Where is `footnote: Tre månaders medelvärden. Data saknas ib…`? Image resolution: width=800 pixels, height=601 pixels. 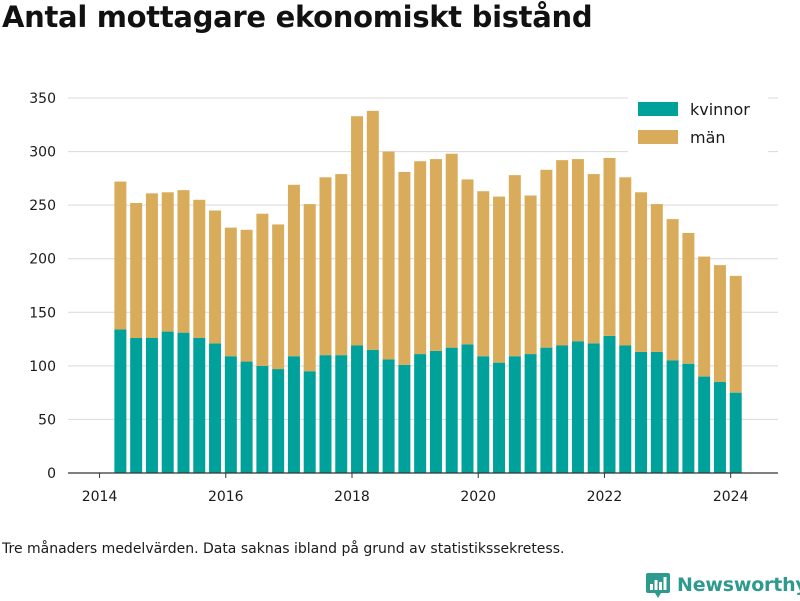
footnote: Tre månaders medelvärden. Data saknas ib… is located at coordinates (283, 549).